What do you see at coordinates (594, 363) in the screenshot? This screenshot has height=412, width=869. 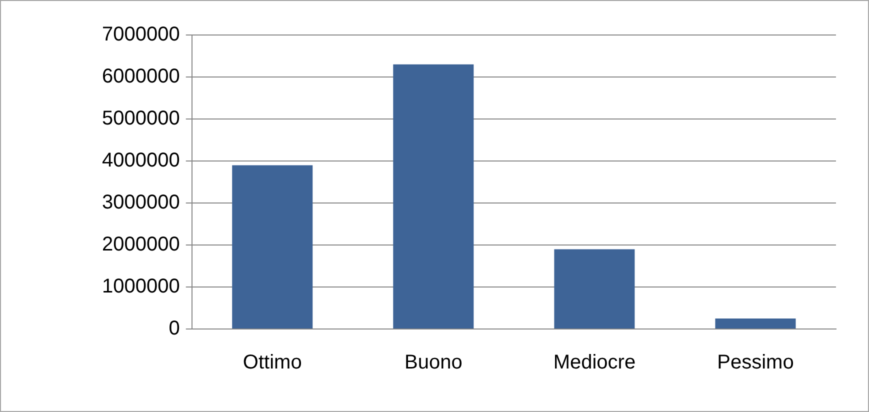 I see `x-tick-label: Mediocre` at bounding box center [594, 363].